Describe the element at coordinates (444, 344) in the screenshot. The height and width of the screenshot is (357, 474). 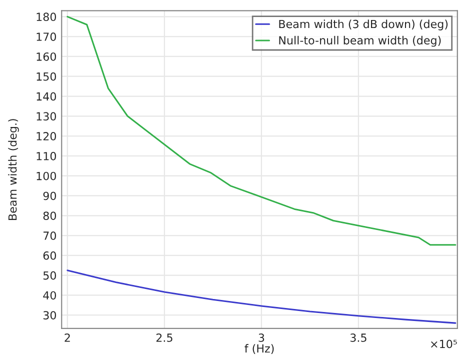
I see `text: ×10⁵` at that location.